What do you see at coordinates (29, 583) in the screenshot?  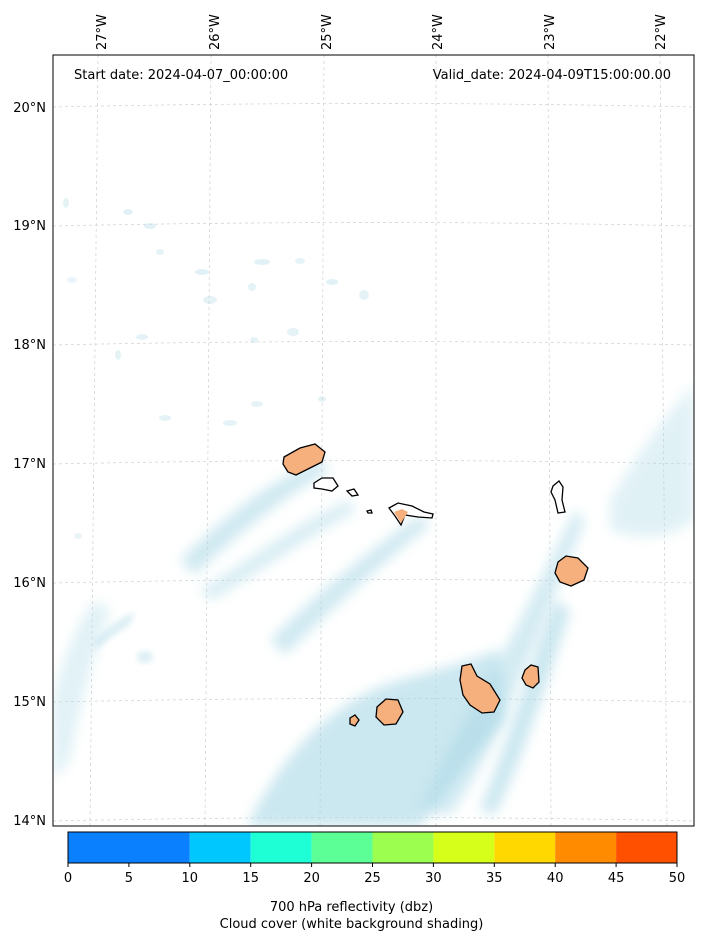 I see `lat-label-16n: 16°N` at bounding box center [29, 583].